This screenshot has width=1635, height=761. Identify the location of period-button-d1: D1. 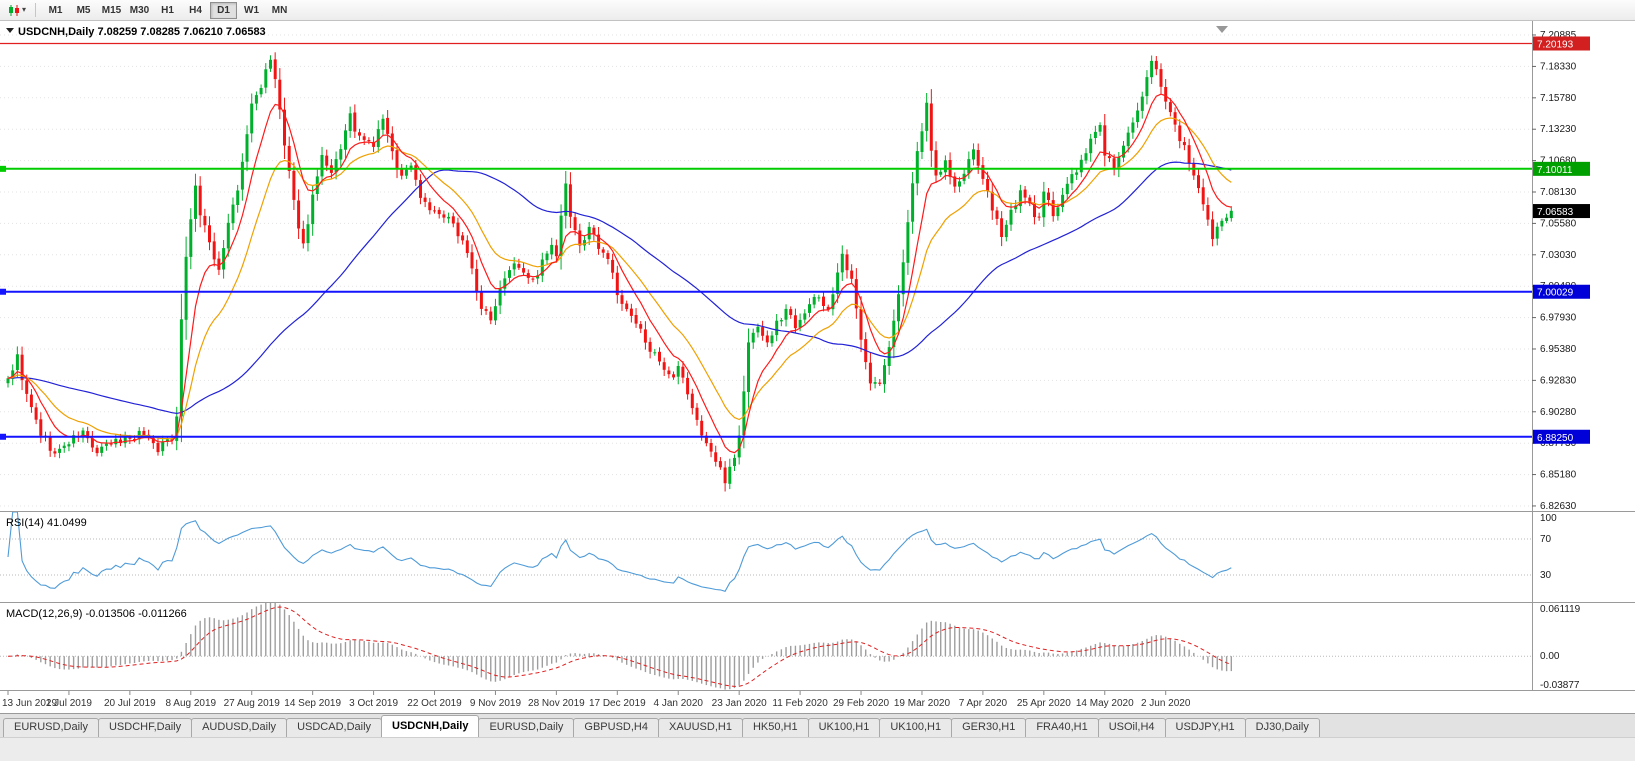
(224, 10).